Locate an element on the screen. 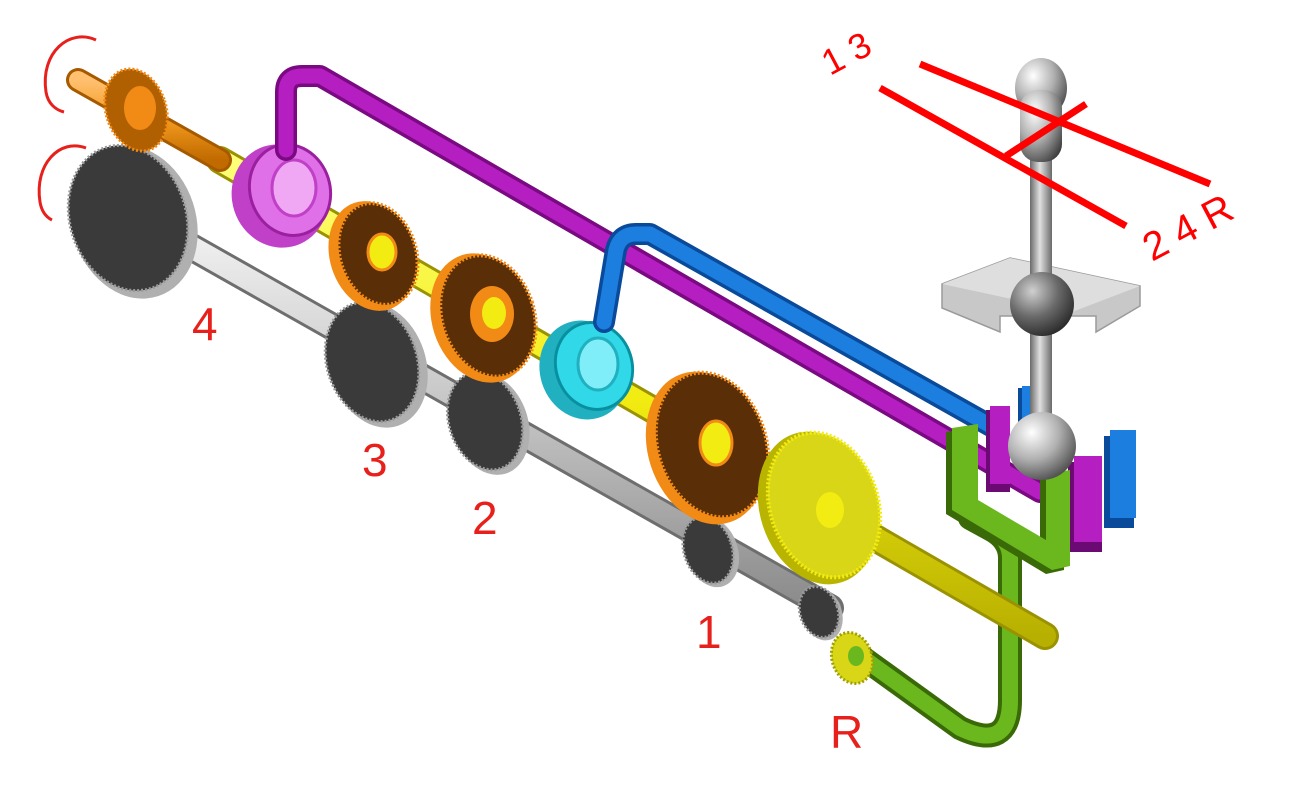 This screenshot has height=800, width=1300. main-gear-r is located at coordinates (820, 507).